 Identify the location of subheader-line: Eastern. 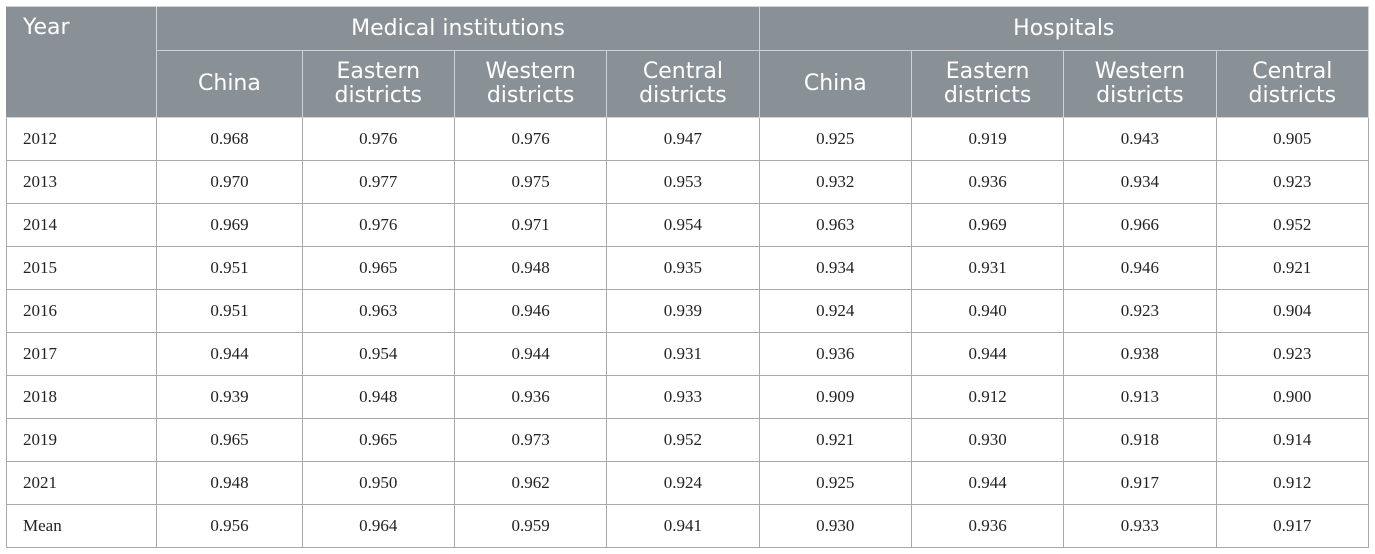
(987, 71).